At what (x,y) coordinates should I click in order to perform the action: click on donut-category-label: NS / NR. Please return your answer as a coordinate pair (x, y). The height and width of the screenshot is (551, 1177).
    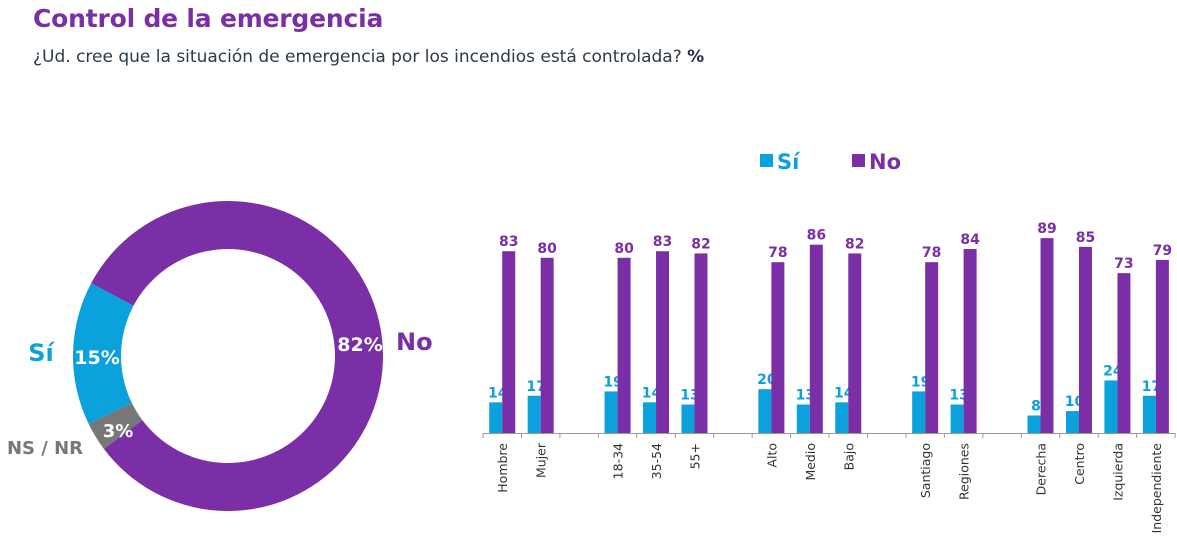
    Looking at the image, I should click on (45, 448).